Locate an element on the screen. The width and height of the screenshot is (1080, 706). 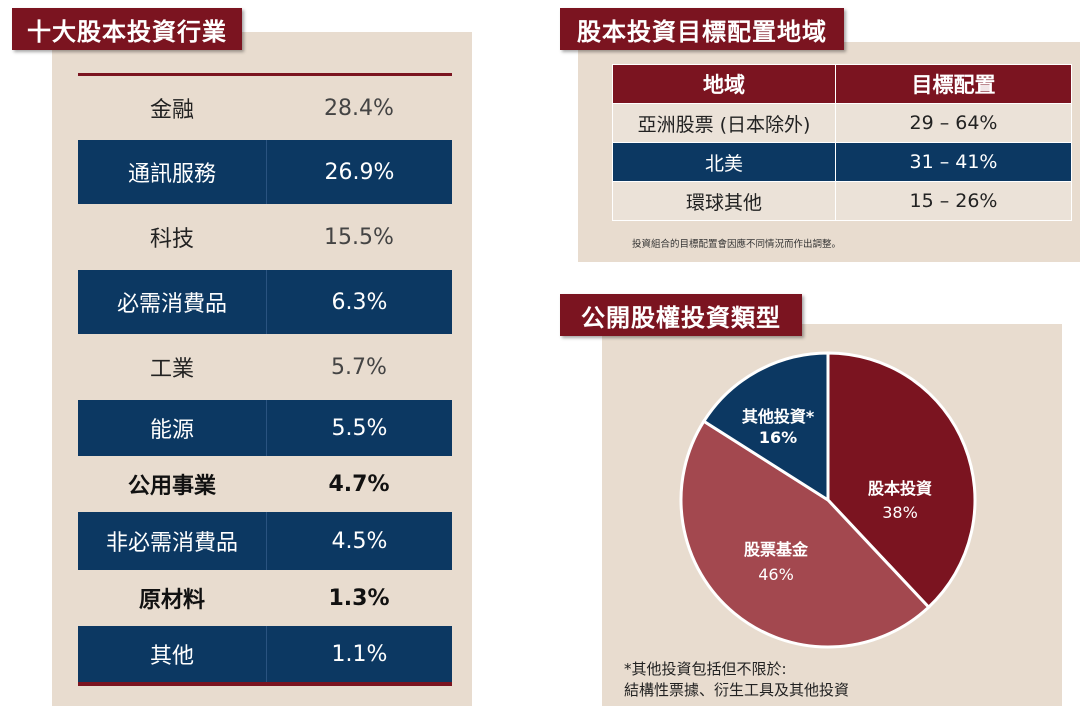
pie-section-title: 公開股權投資類型 is located at coordinates (681, 315).